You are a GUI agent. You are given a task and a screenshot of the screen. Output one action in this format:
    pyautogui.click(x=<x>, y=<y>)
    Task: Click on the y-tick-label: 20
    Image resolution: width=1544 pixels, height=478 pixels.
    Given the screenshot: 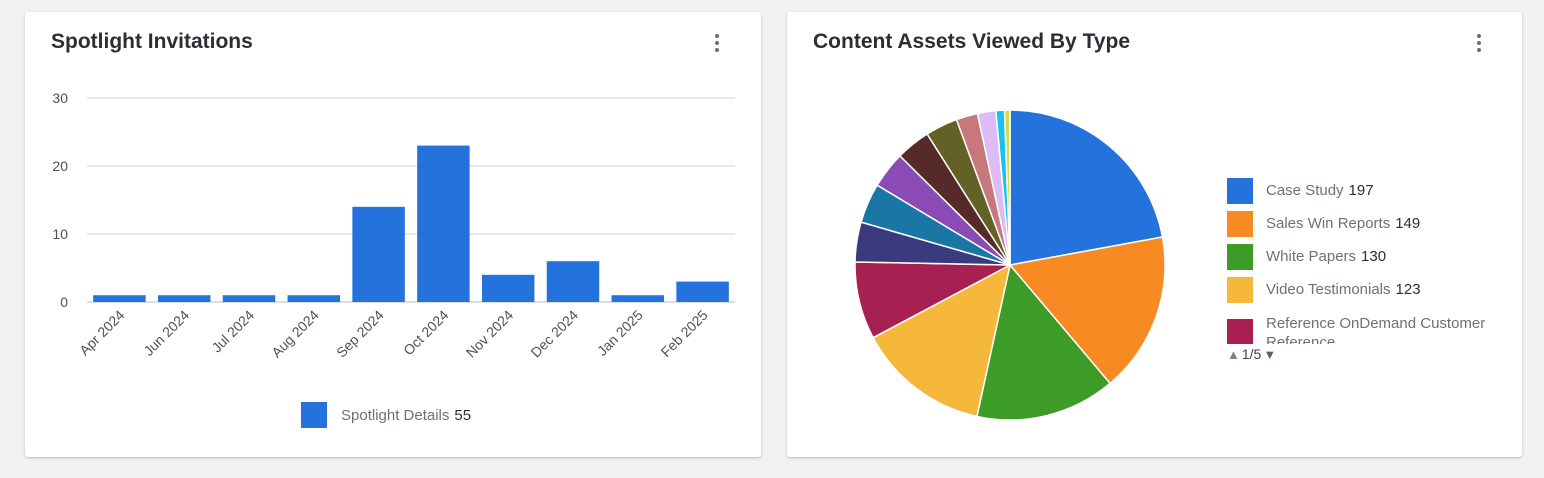 What is the action you would take?
    pyautogui.click(x=60, y=166)
    